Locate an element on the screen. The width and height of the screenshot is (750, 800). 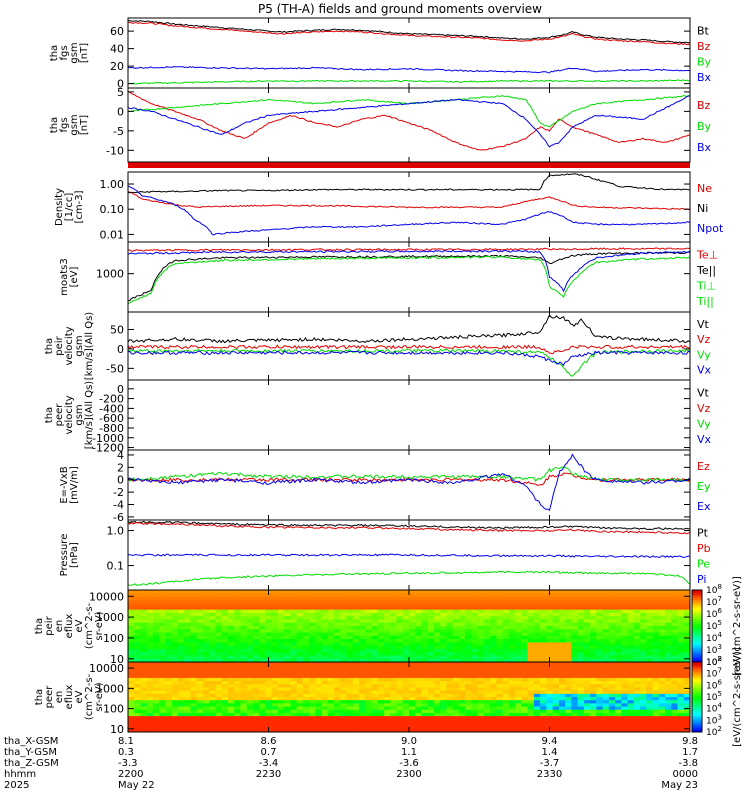
colorbar-tick-label: 104 is located at coordinates (714, 637).